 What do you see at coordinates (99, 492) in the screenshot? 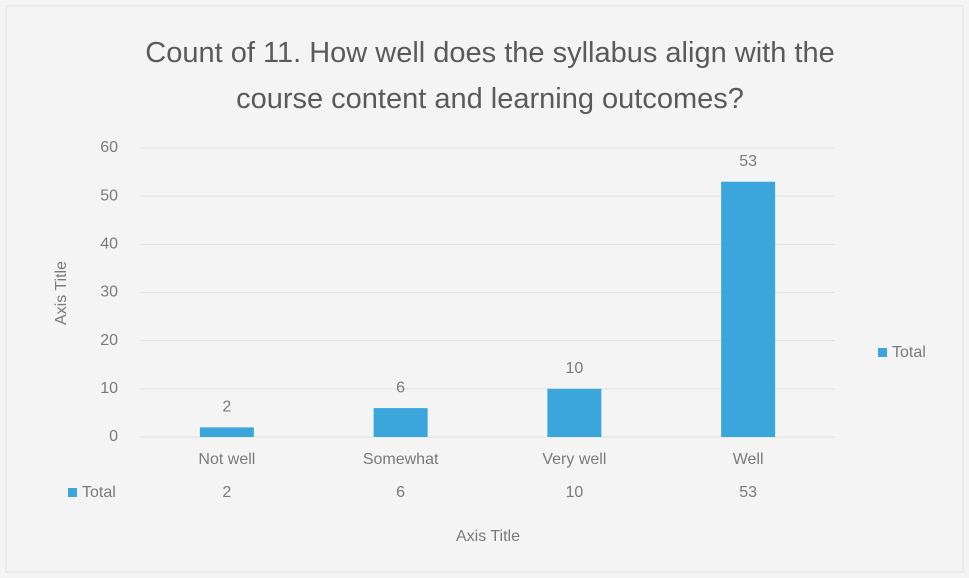
I see `data-table-series: Total` at bounding box center [99, 492].